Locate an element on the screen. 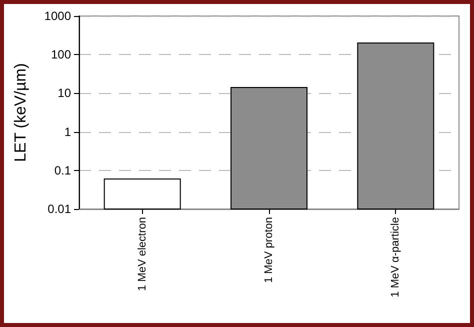 The width and height of the screenshot is (474, 327). y-tick-label: 10 is located at coordinates (65, 93).